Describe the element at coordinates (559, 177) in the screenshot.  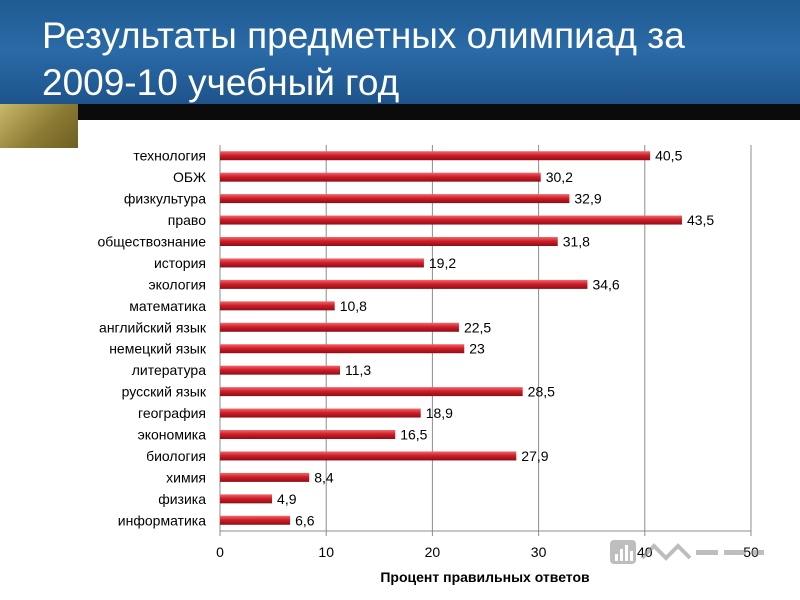
I see `value-label: 30,2` at that location.